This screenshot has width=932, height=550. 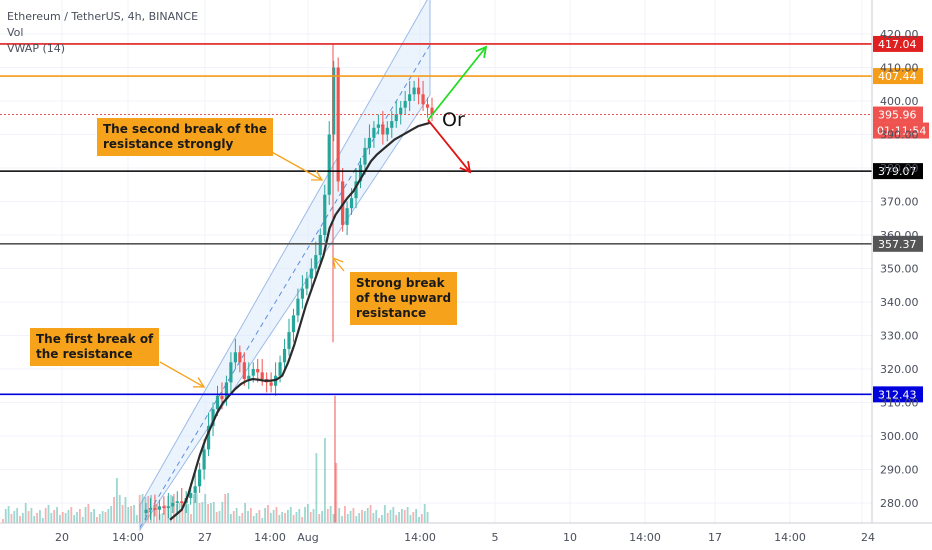 What do you see at coordinates (897, 394) in the screenshot?
I see `price-label-312.43: 312.43` at bounding box center [897, 394].